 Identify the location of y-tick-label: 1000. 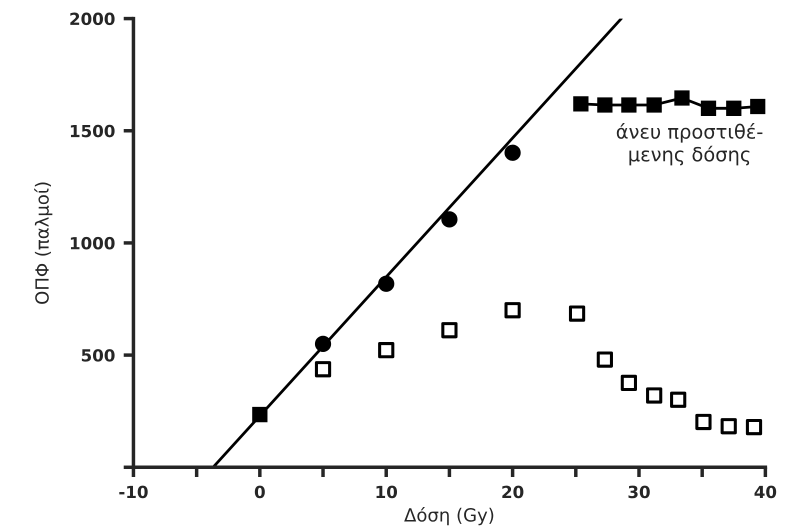
(92, 243).